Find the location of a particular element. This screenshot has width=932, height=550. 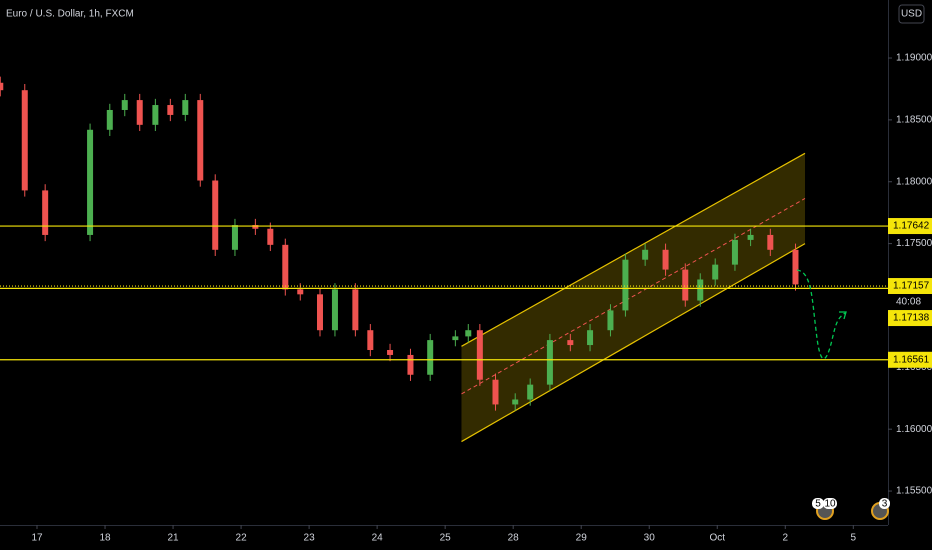

x-tick-label: 21 is located at coordinates (173, 538).